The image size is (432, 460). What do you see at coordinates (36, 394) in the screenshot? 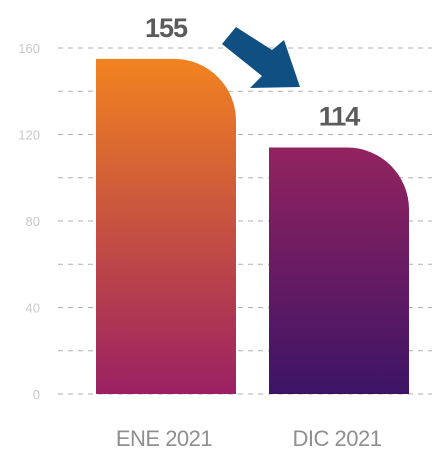
I see `y-tick-label: 0` at bounding box center [36, 394].